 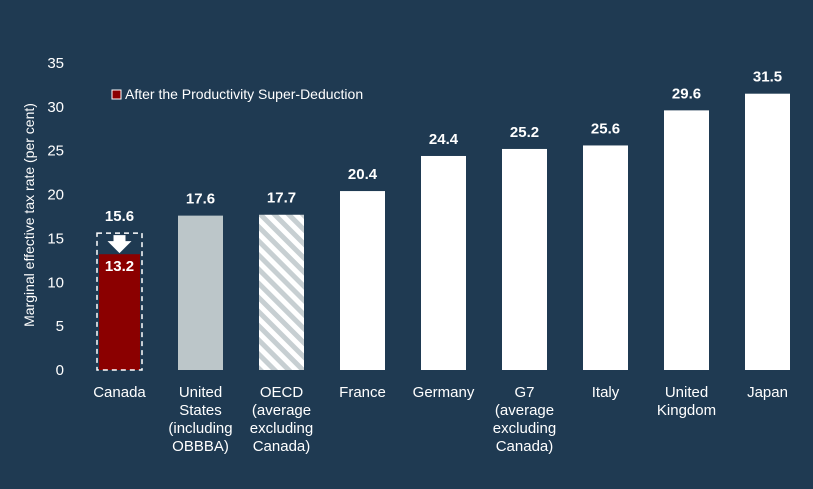 What do you see at coordinates (60, 370) in the screenshot?
I see `y-tick-label: 0` at bounding box center [60, 370].